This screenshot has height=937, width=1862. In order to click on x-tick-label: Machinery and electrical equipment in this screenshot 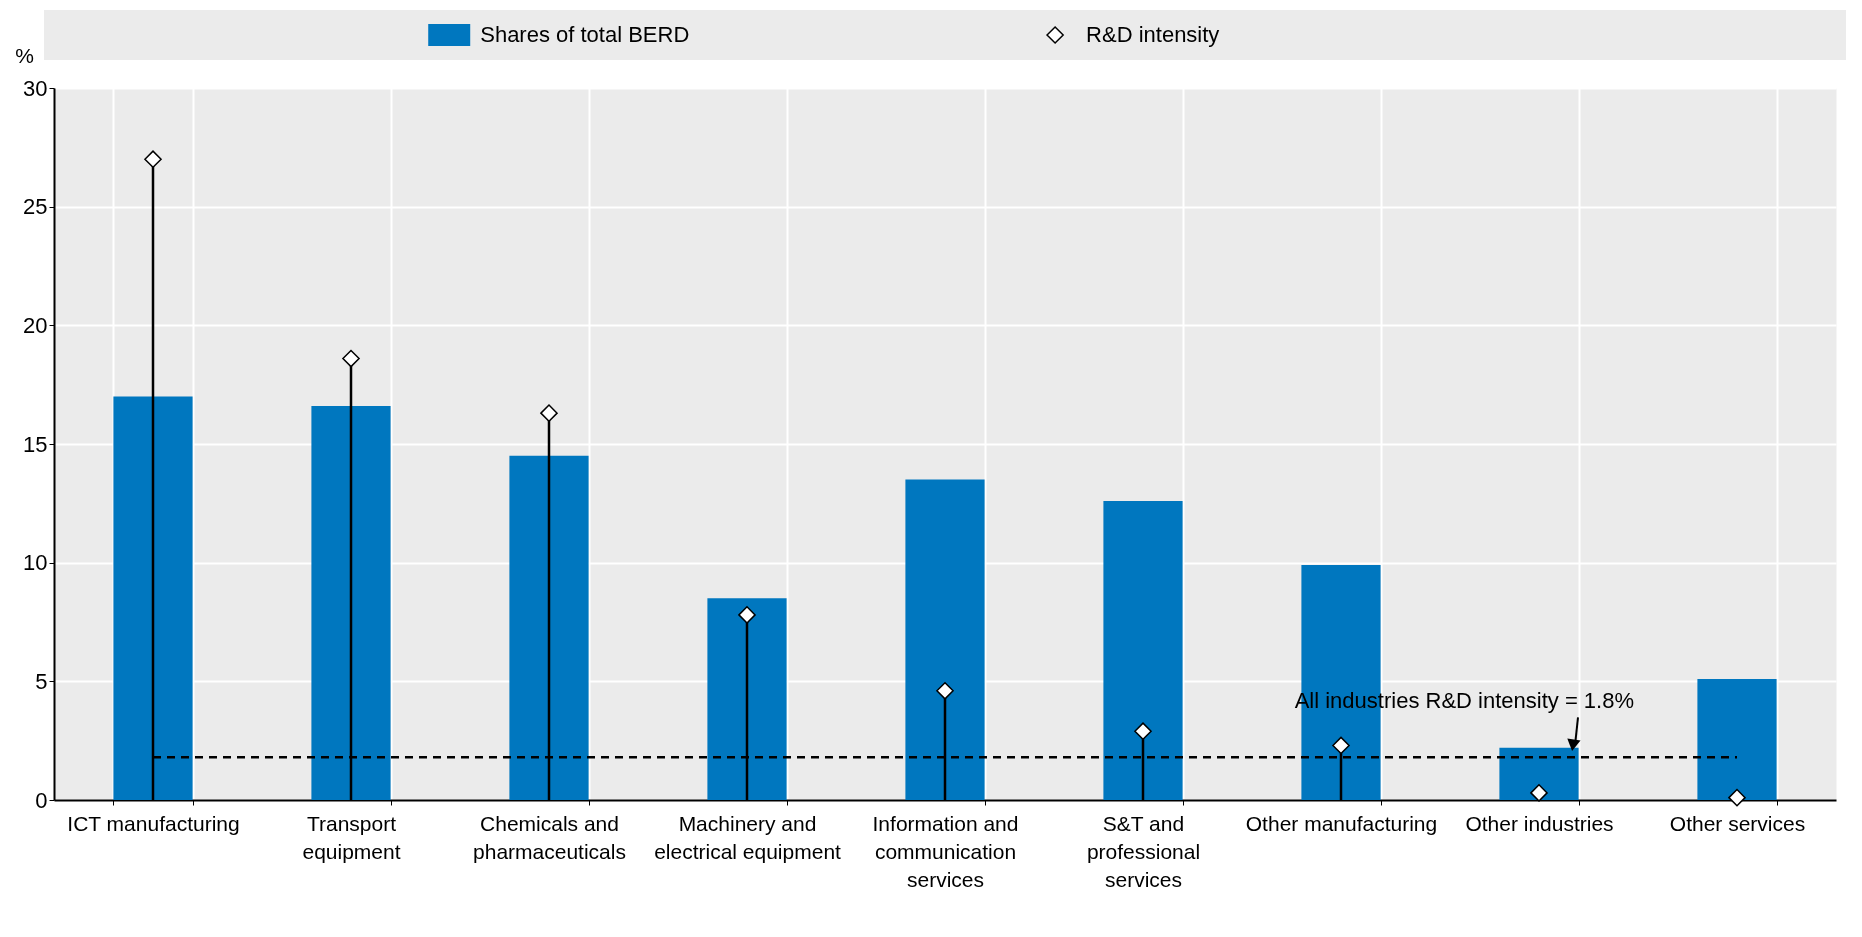, I will do `click(748, 837)`.